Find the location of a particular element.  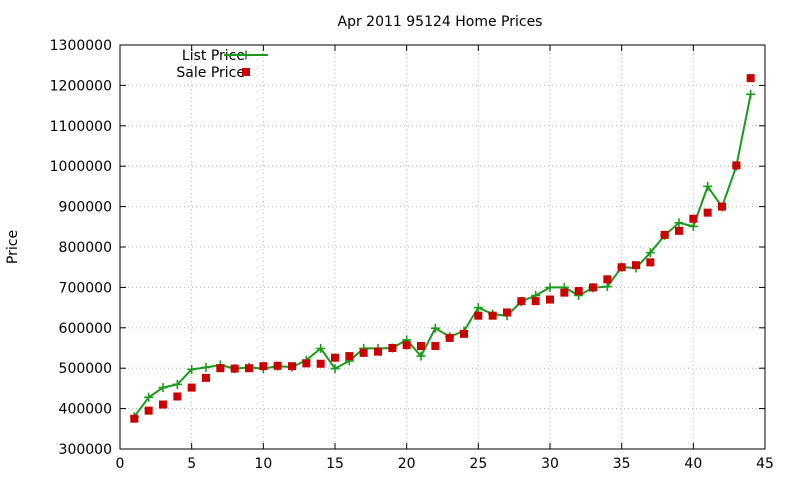

y-axis-label: Price is located at coordinates (13, 247).